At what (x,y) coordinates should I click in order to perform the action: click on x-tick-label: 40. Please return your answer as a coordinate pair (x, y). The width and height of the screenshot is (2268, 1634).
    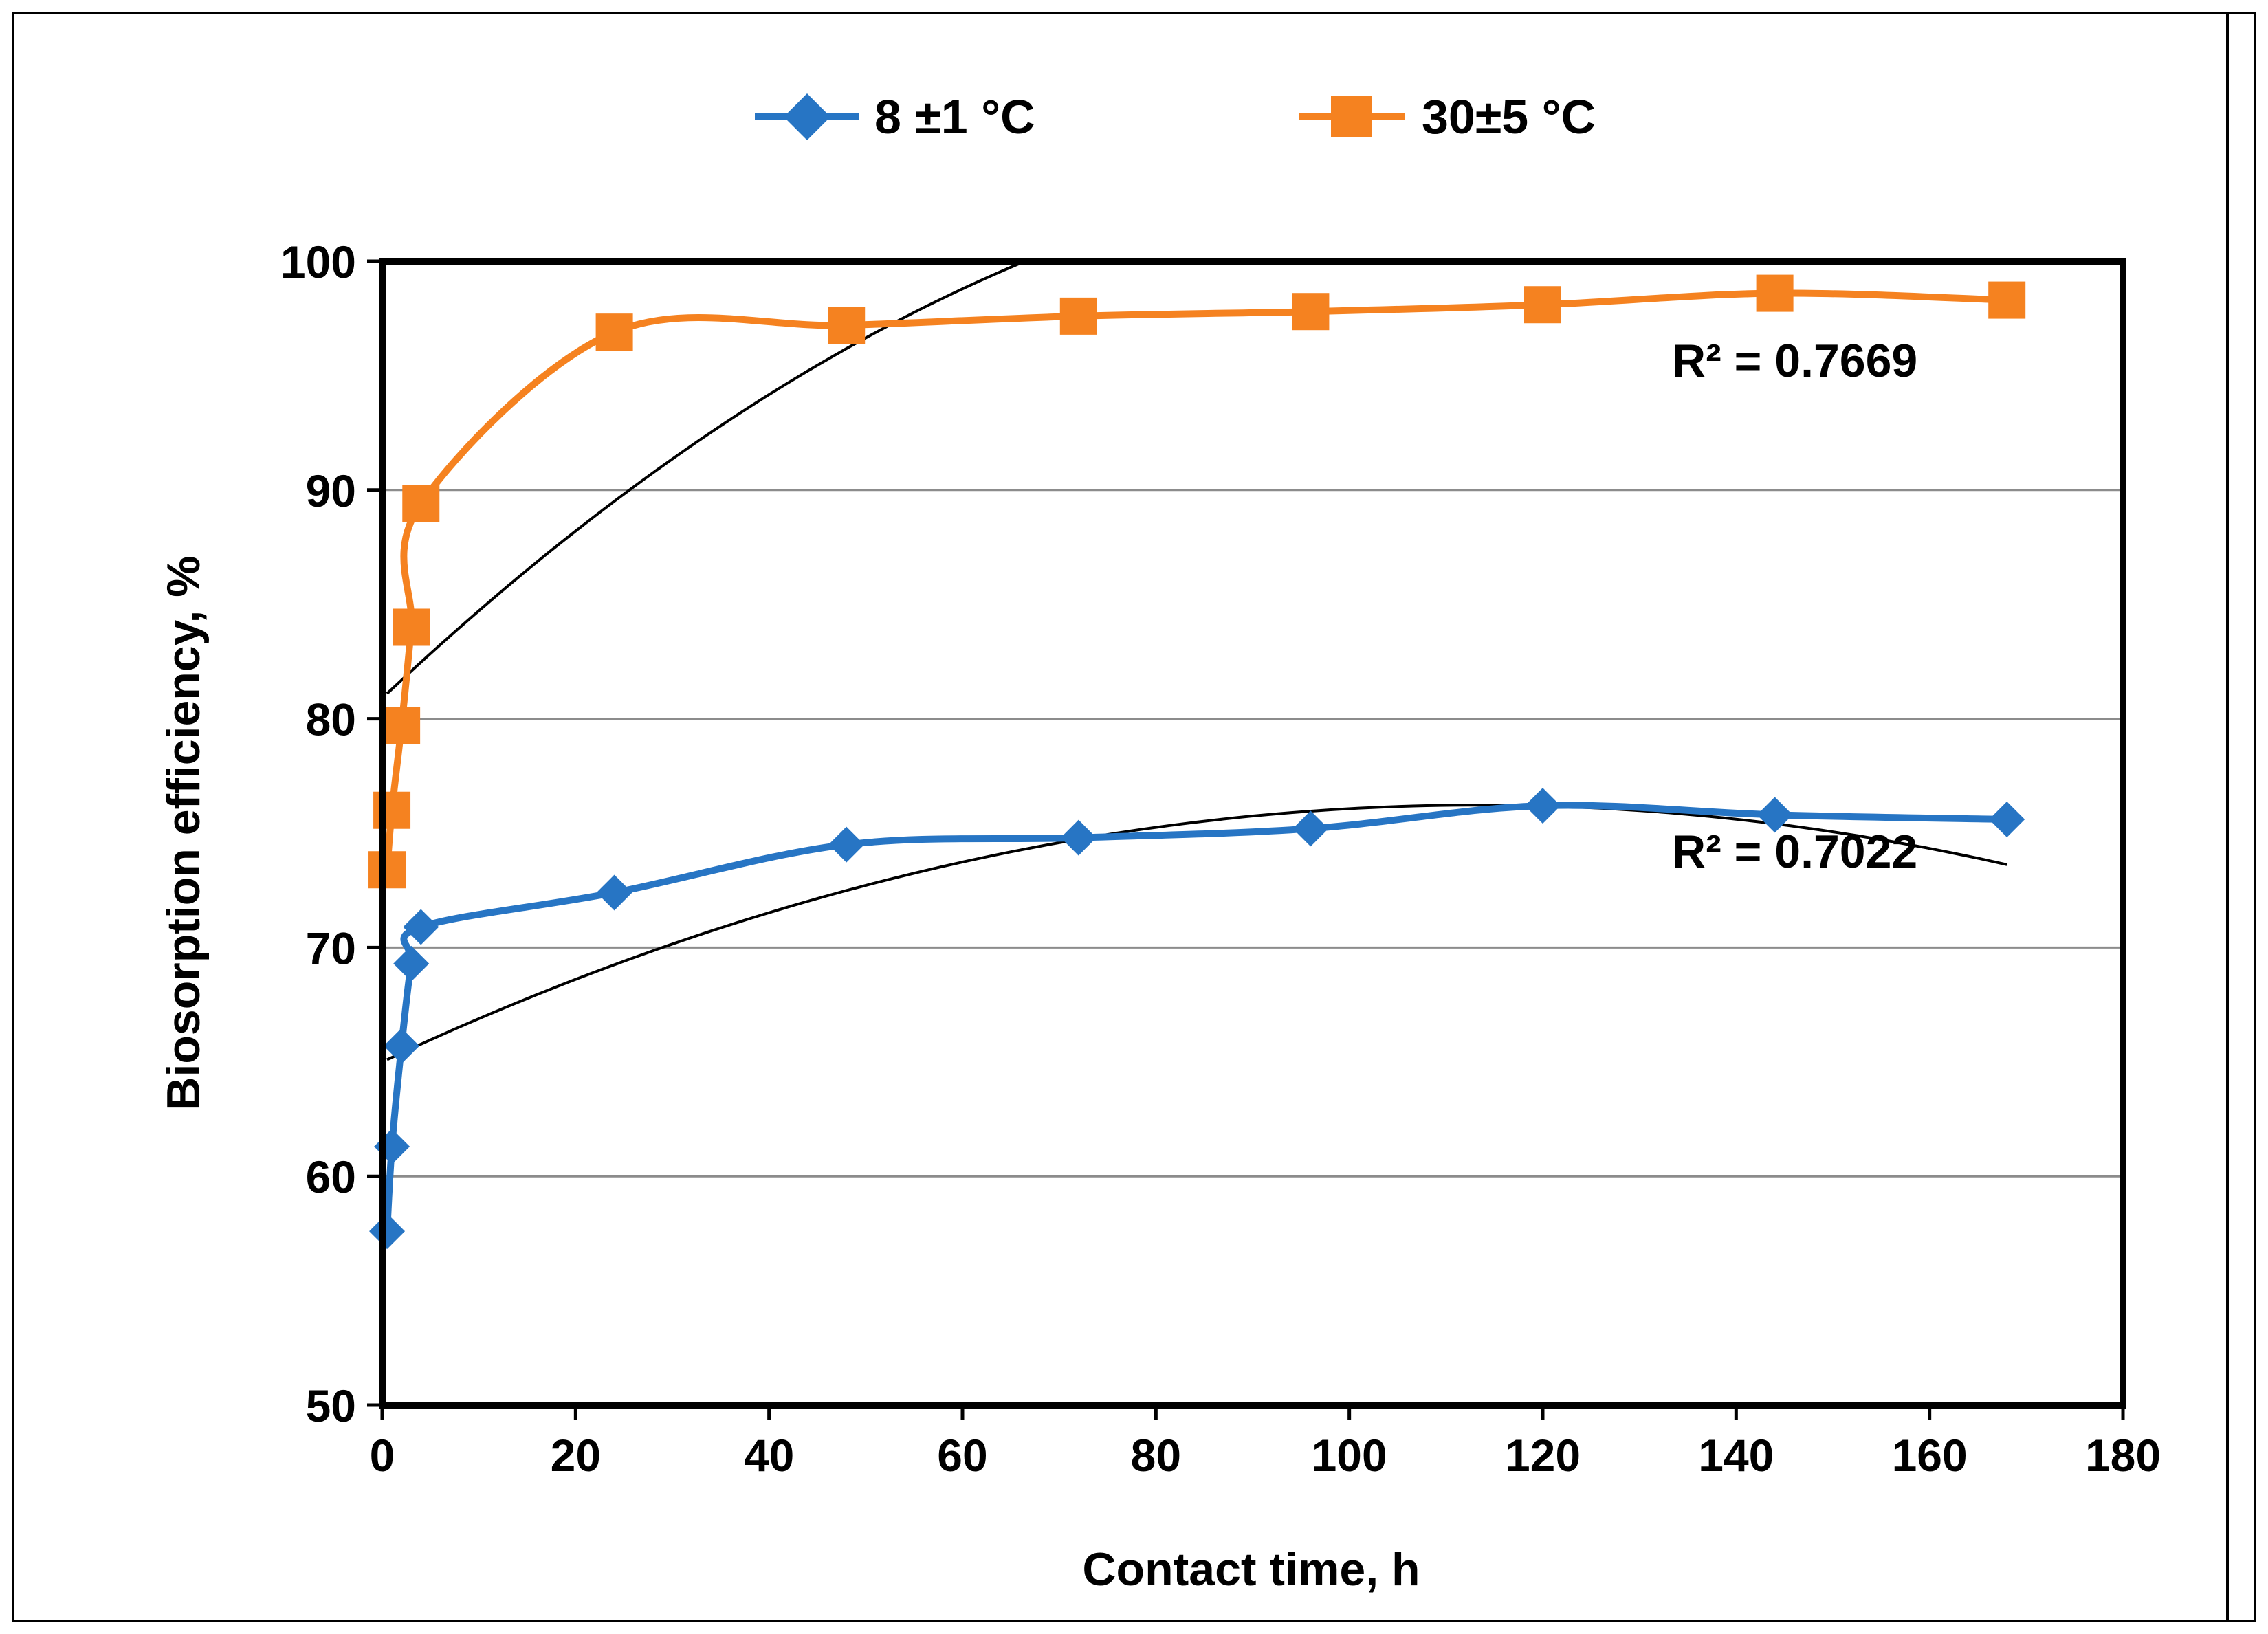
    Looking at the image, I should click on (769, 1455).